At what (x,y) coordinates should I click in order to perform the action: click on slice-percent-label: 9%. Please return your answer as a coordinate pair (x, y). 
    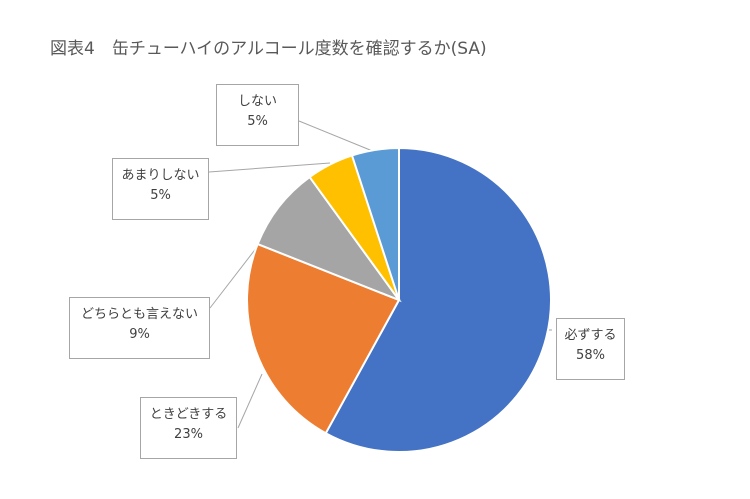
    Looking at the image, I should click on (139, 334).